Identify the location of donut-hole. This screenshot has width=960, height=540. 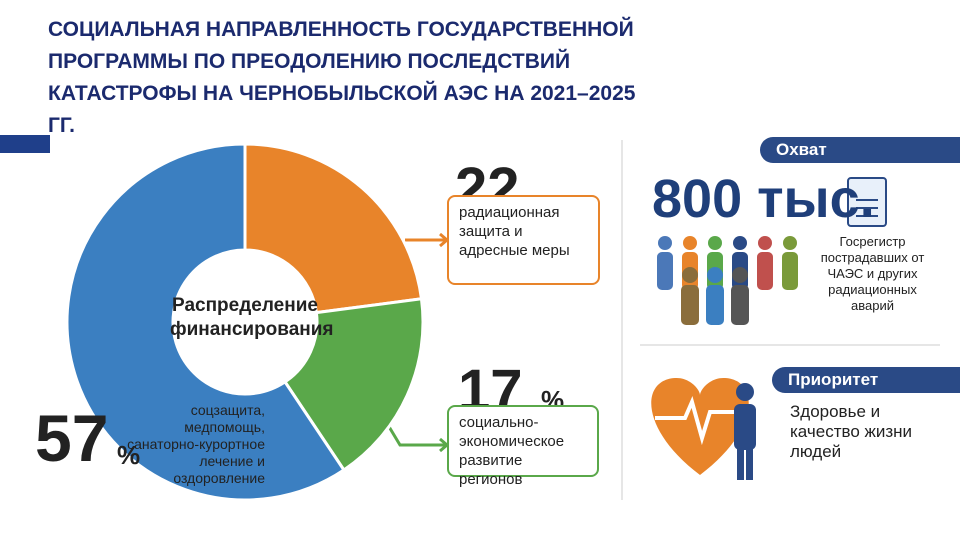
(245, 322).